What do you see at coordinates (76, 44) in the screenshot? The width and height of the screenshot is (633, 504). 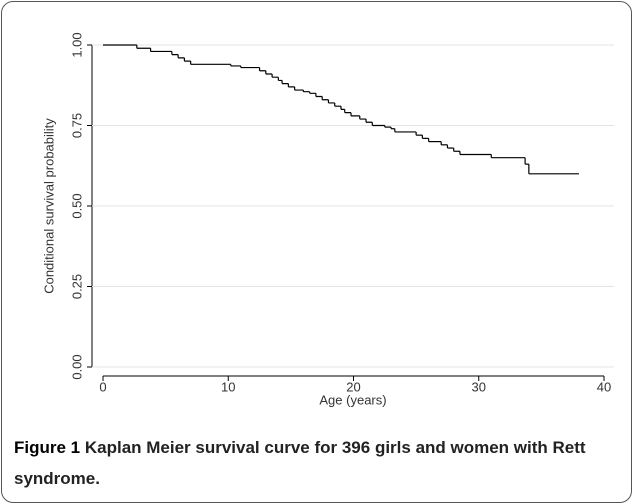 I see `y-tick-label: 1.00` at bounding box center [76, 44].